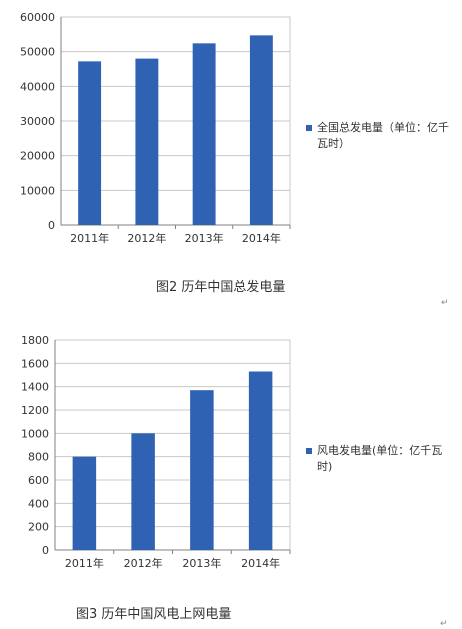 The height and width of the screenshot is (629, 462). Describe the element at coordinates (35, 433) in the screenshot. I see `y-tick-label: 1000` at that location.